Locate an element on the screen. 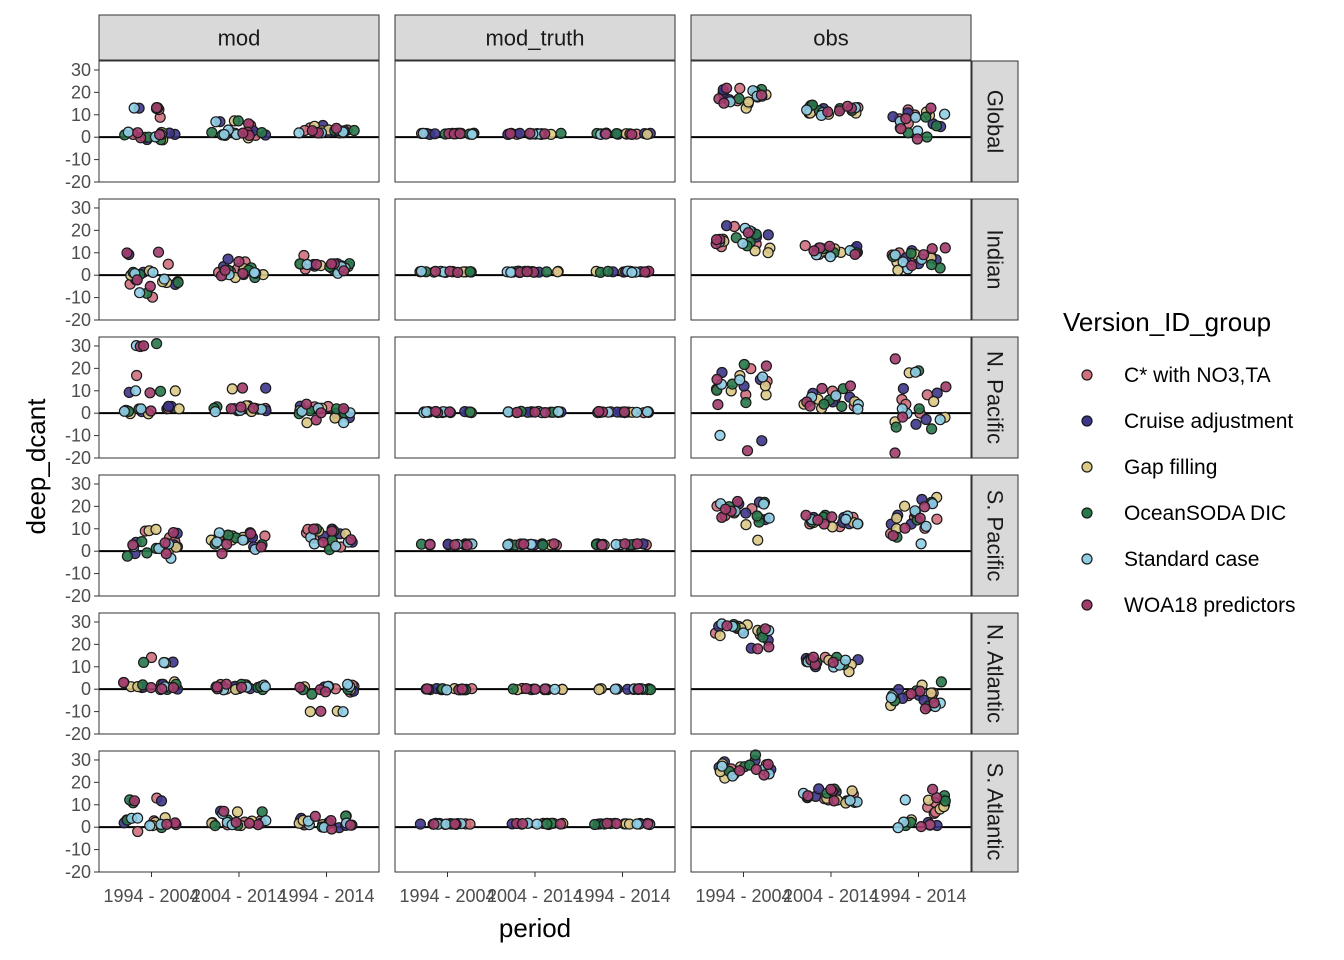  x-tick-label: 1994 - 2014 is located at coordinates (622, 896).